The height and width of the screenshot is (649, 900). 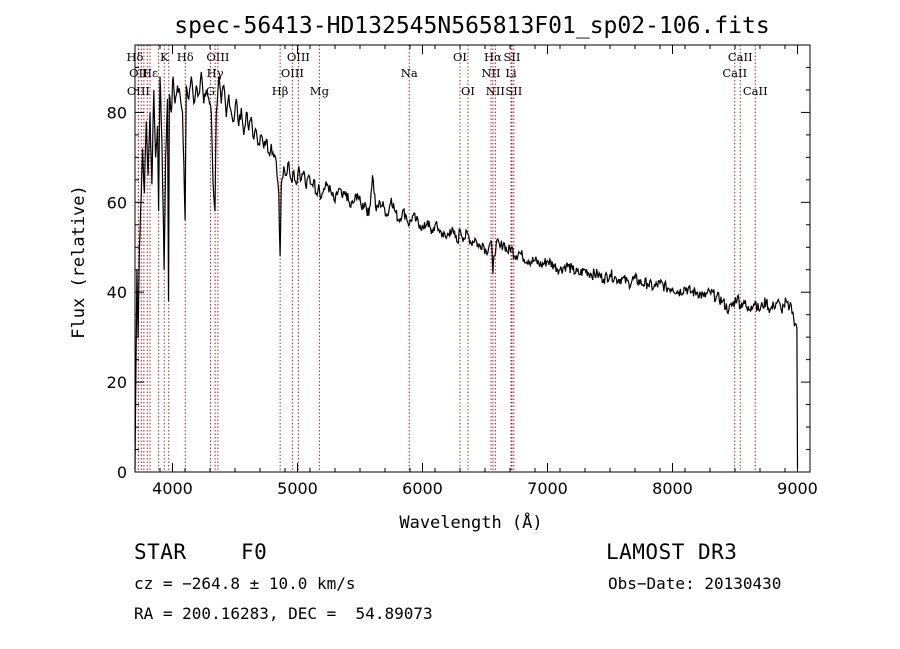 What do you see at coordinates (280, 91) in the screenshot?
I see `line-label: Hβ` at bounding box center [280, 91].